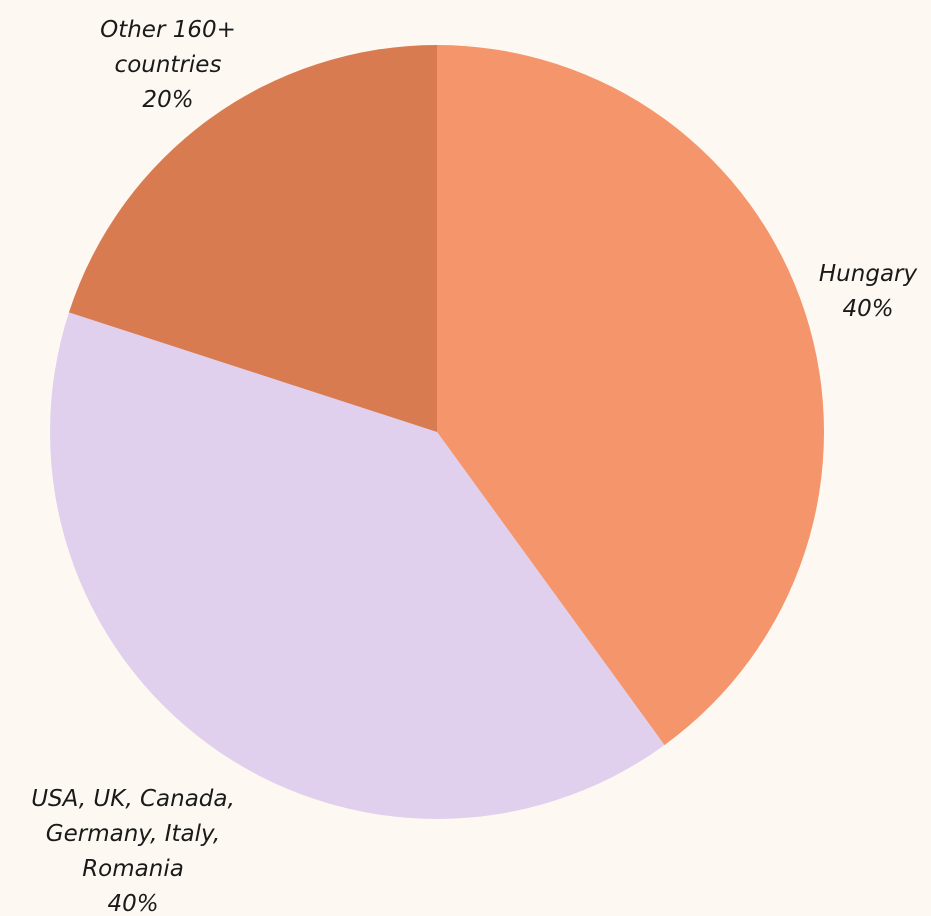 Image resolution: width=931 pixels, height=916 pixels. Describe the element at coordinates (168, 47) in the screenshot. I see `slice-name: Other 160+ countries` at that location.